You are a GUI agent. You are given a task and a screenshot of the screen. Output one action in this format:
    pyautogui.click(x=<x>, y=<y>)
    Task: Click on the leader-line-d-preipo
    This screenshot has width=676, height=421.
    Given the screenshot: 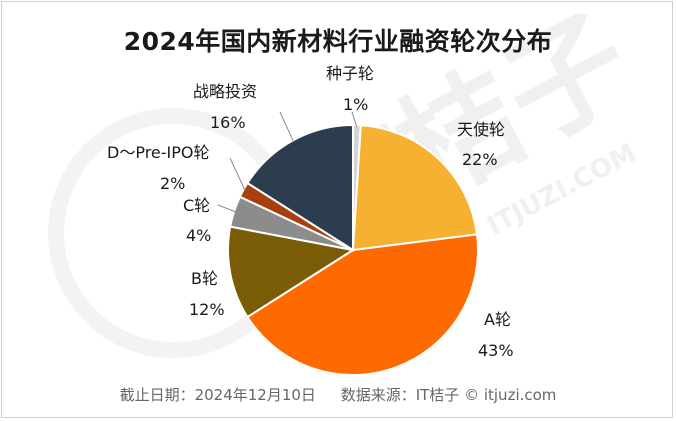 What is the action you would take?
    pyautogui.click(x=237, y=174)
    